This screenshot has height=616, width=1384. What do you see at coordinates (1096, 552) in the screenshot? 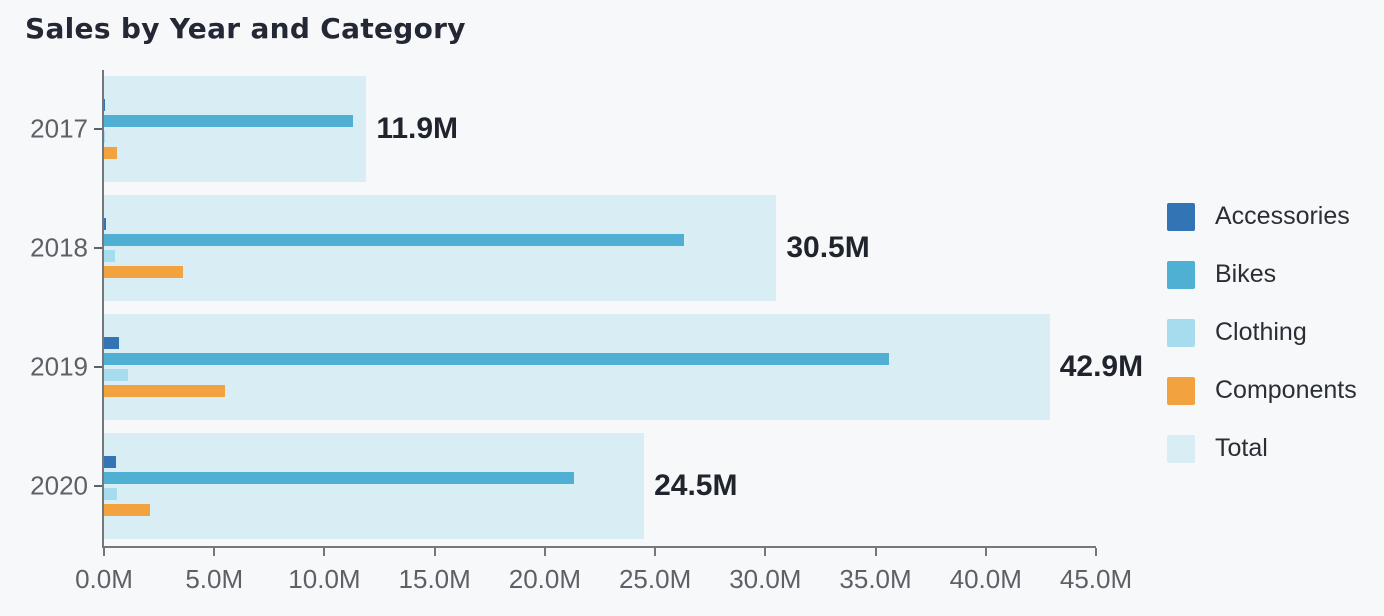
I see `x-axis-tick-45.0M` at bounding box center [1096, 552].